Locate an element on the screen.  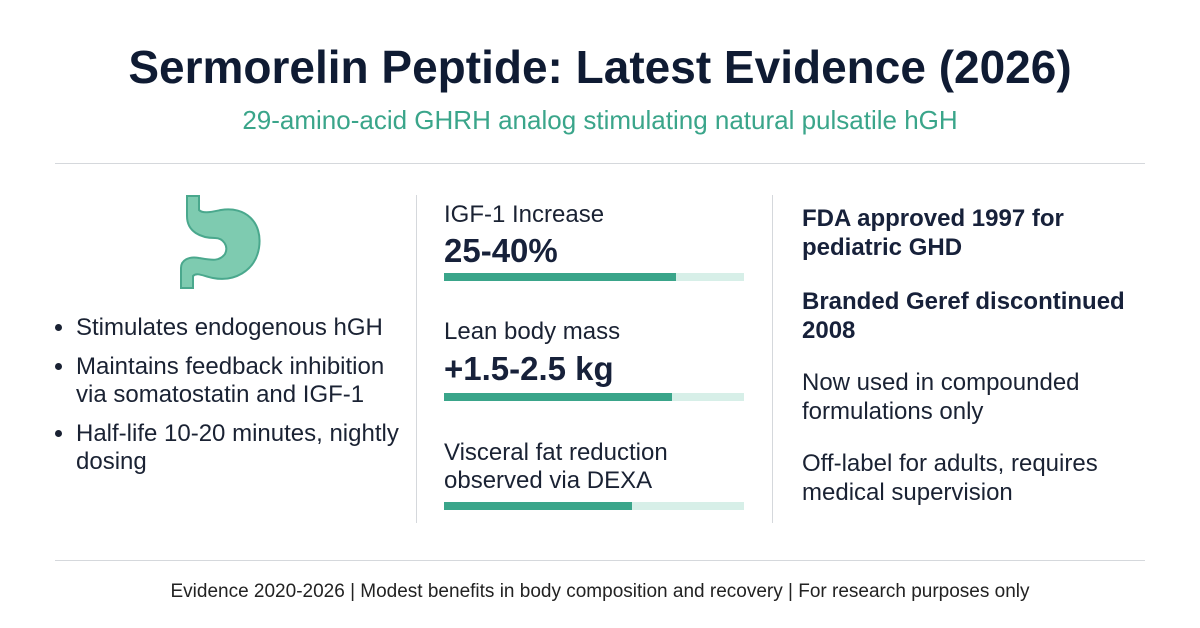
fact: FDA approved 1997 for pediatric GHD is located at coordinates (933, 233).